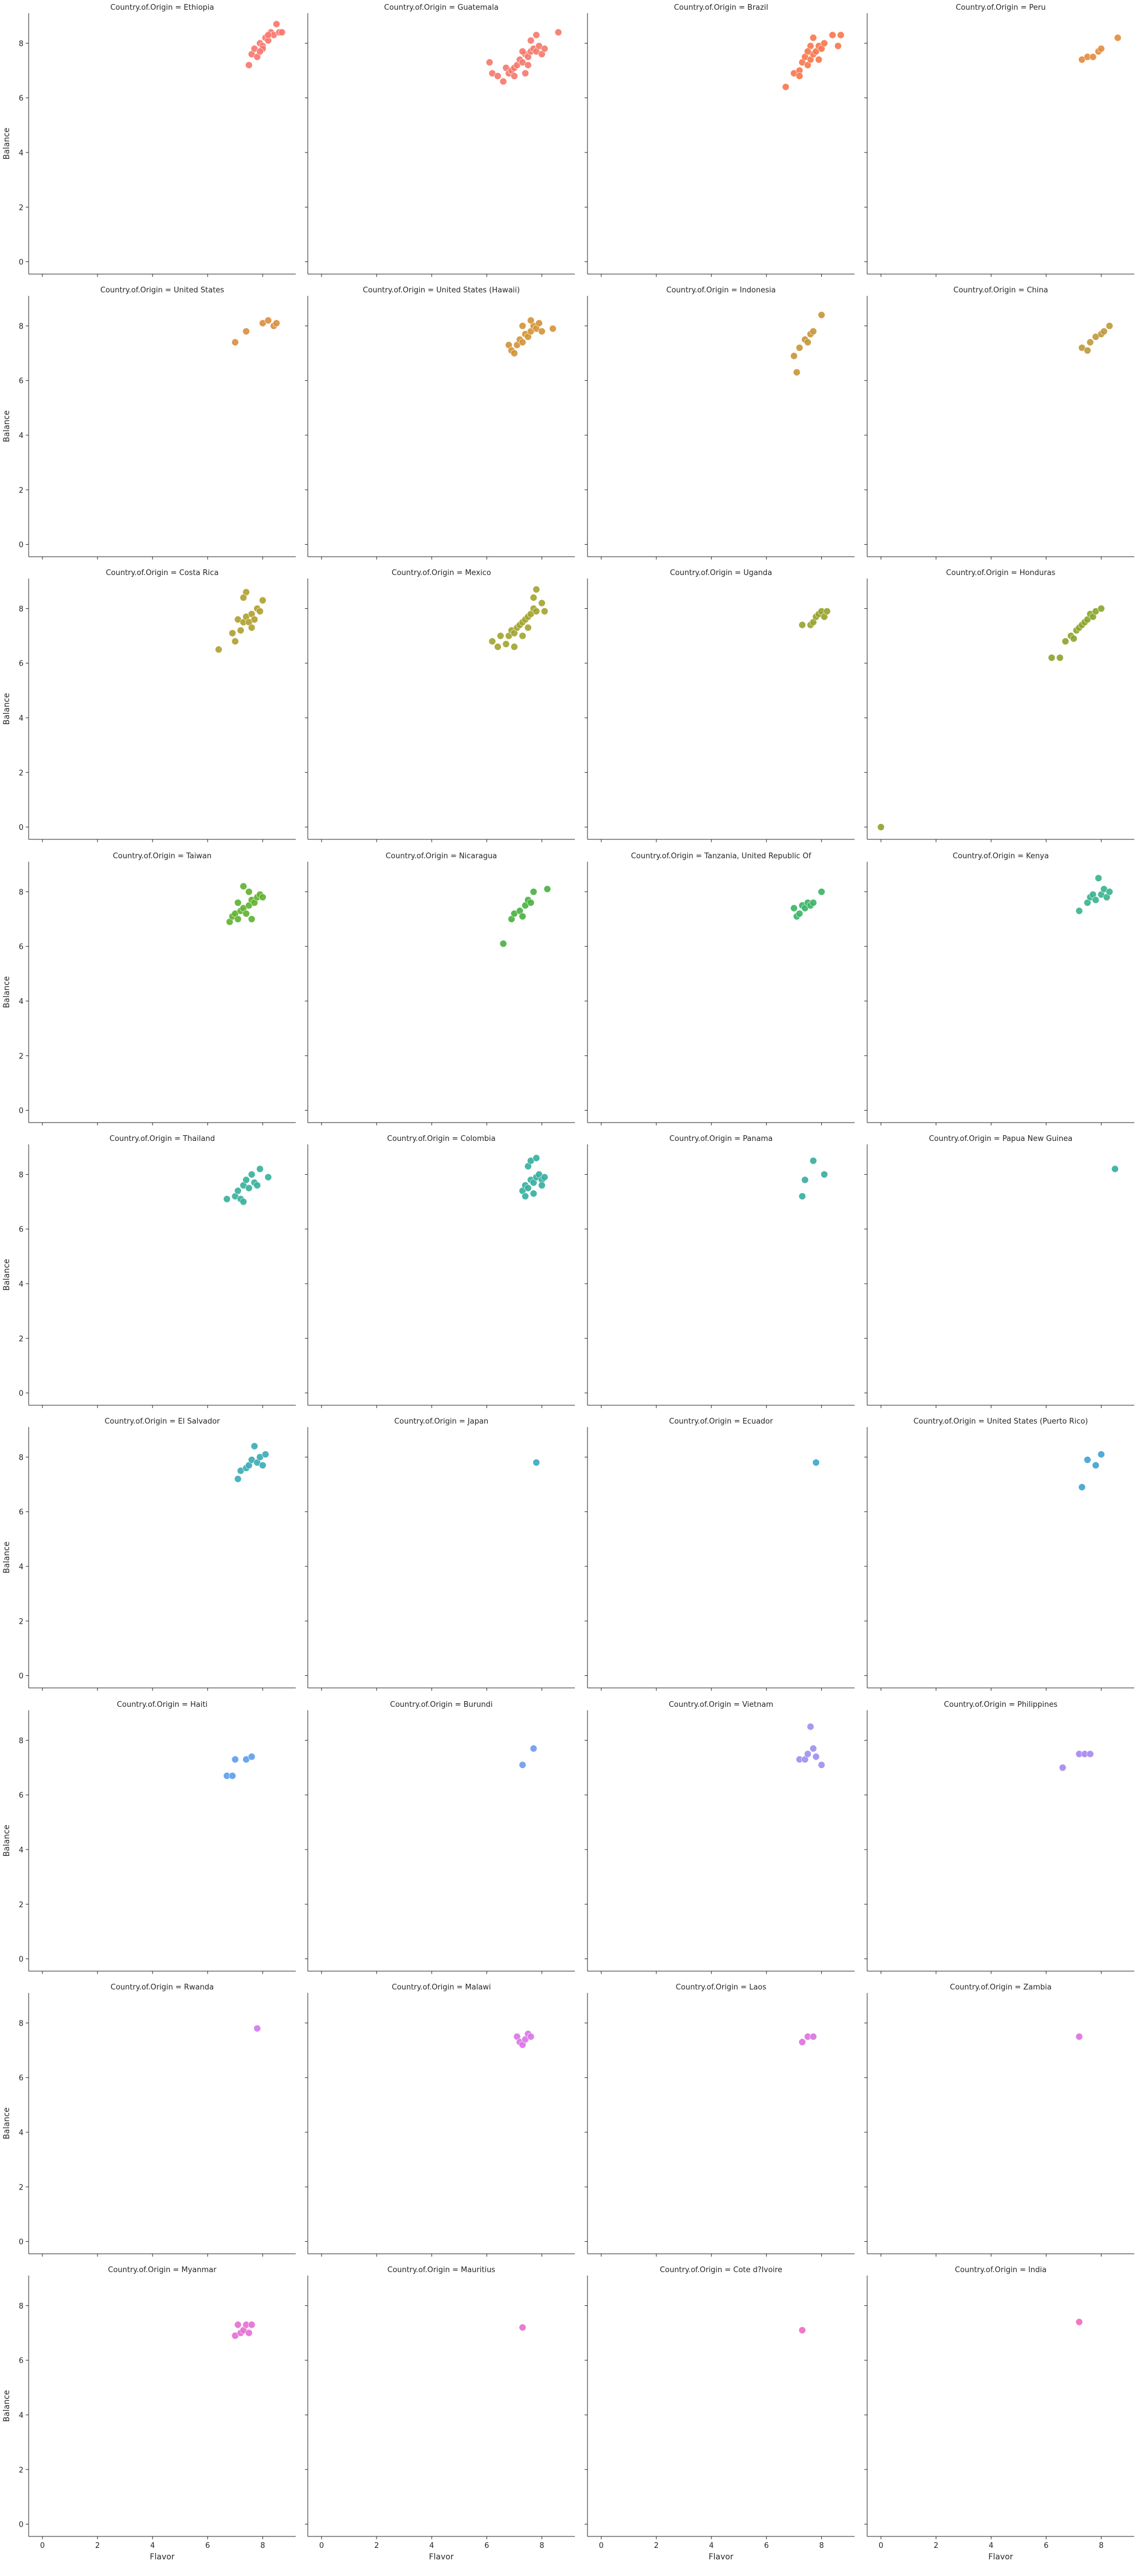 Image resolution: width=1140 pixels, height=2576 pixels. What do you see at coordinates (149, 1837) in the screenshot?
I see `facet-panel: Country.of.Origin = Haiti 0 2 4 6 8 Balance` at bounding box center [149, 1837].